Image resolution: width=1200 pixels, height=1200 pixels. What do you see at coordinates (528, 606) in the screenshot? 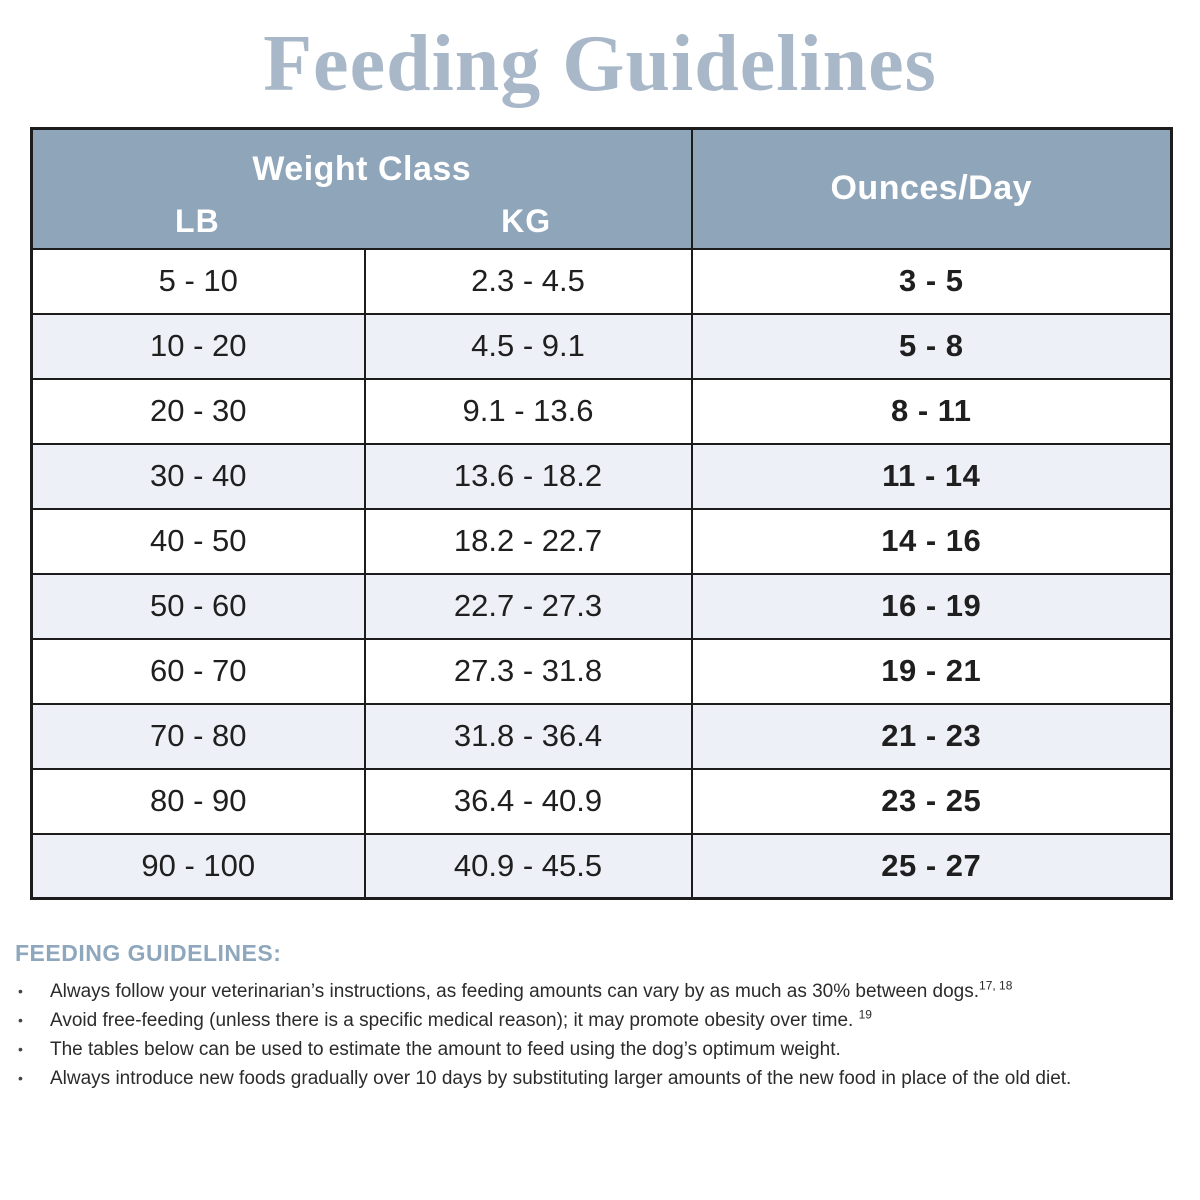
I see `kg-cell: 22.7 - 27.3` at bounding box center [528, 606].